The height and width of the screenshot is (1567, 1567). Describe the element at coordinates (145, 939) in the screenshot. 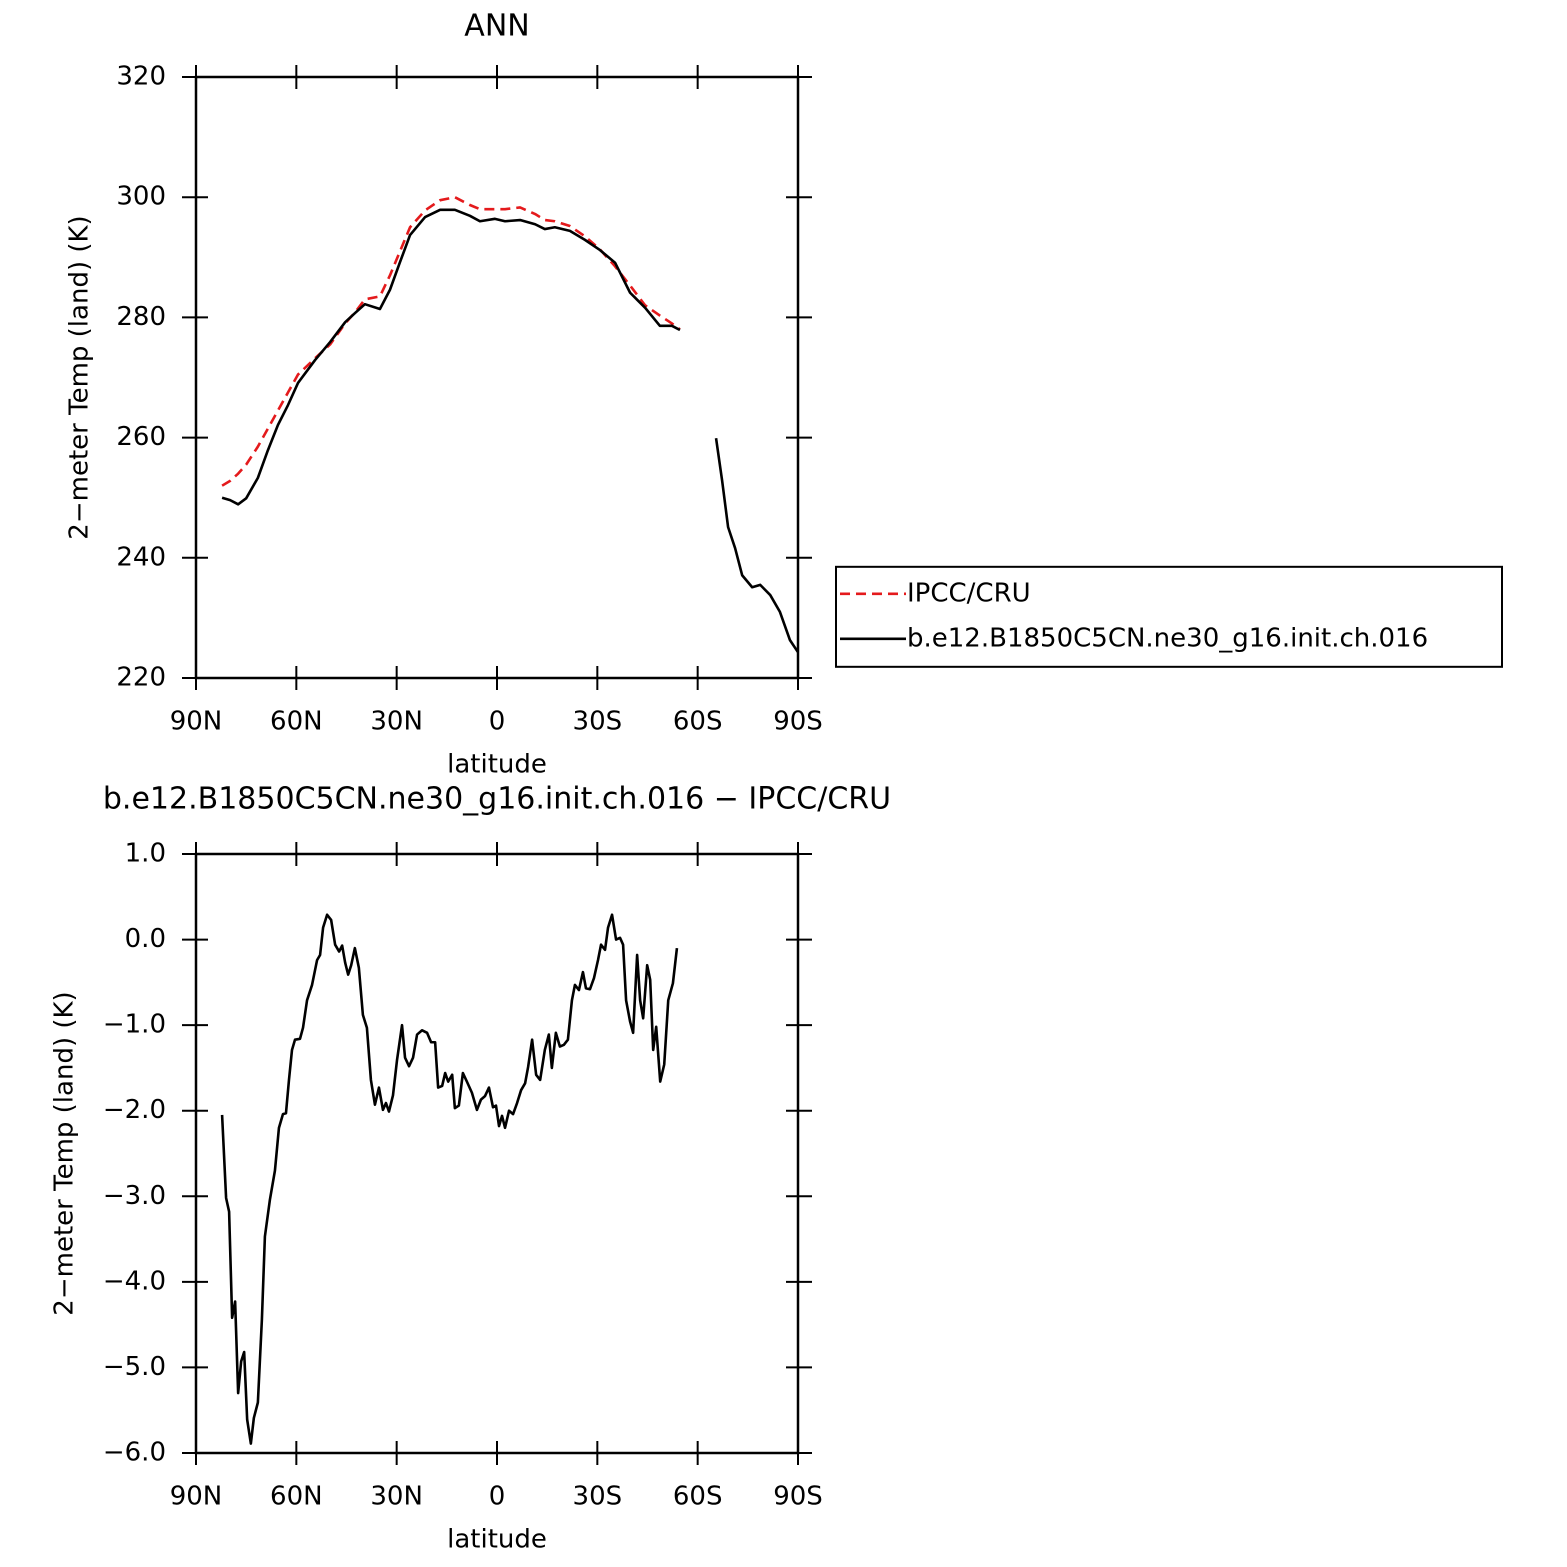

I see `y-tick-label: 0.0` at that location.